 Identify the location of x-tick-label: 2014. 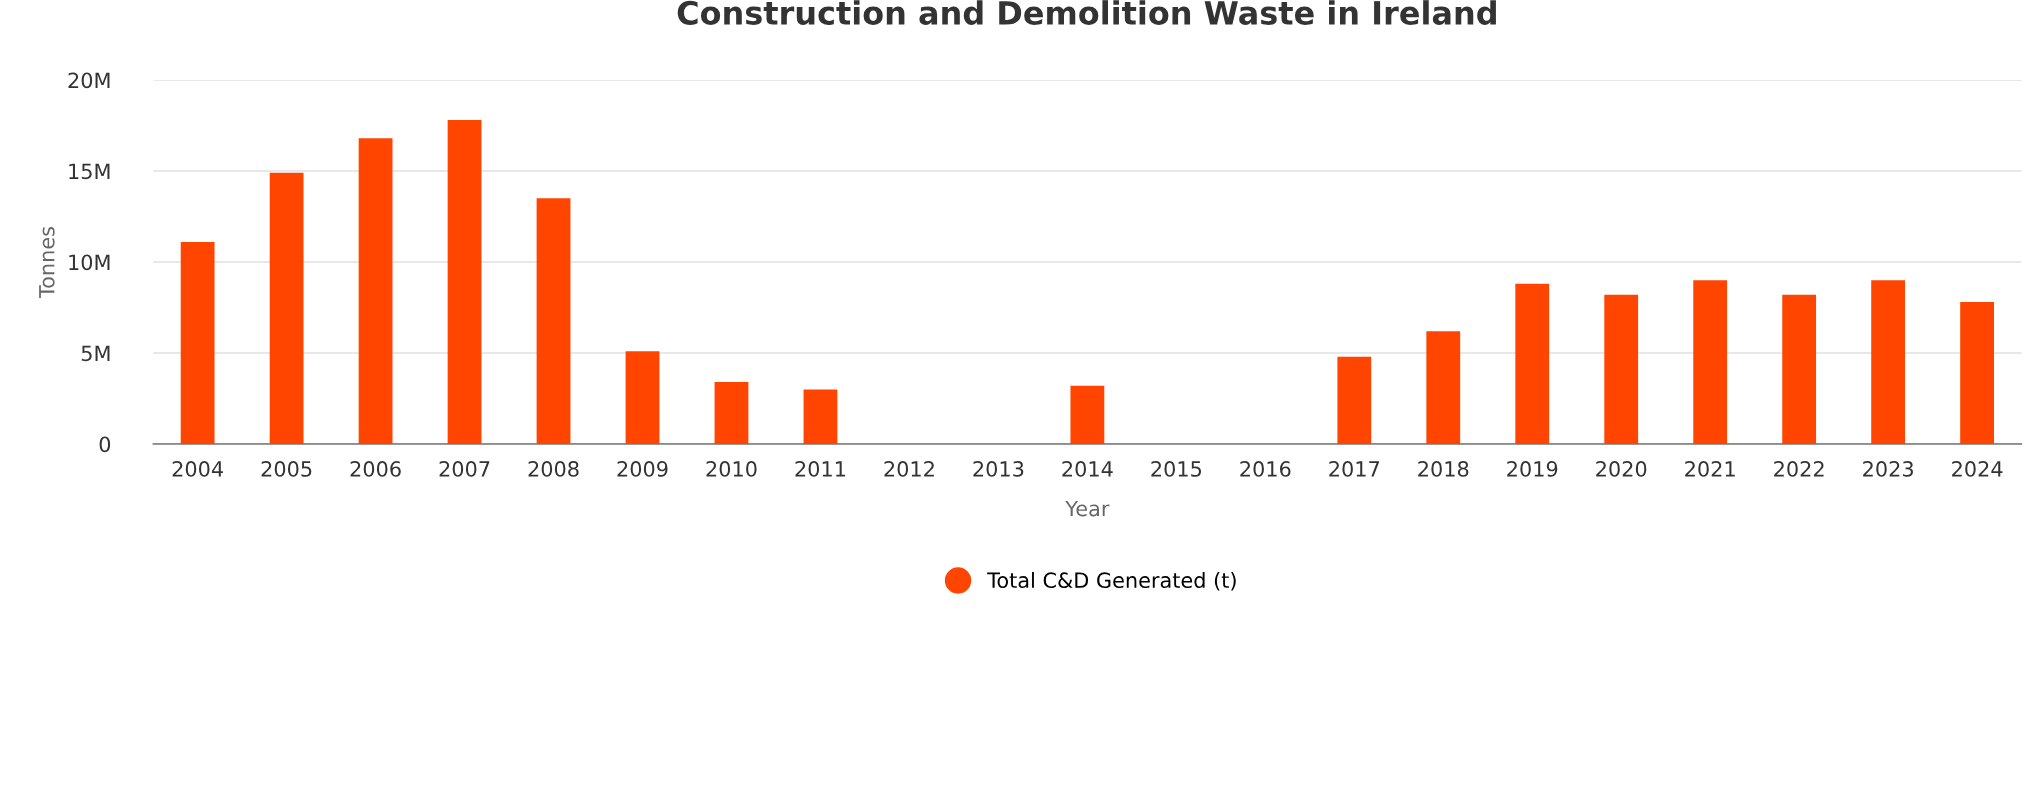
(1087, 469).